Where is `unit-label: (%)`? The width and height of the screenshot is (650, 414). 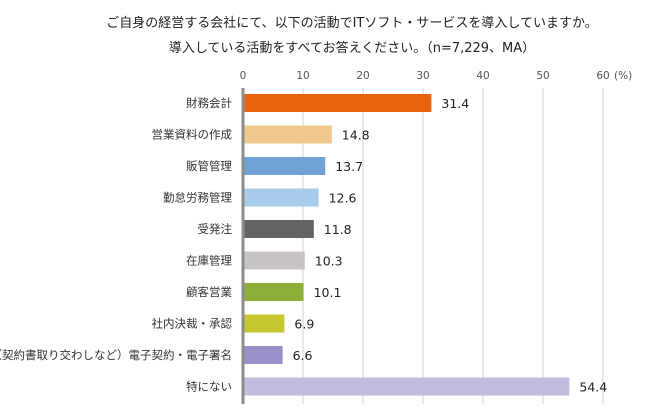 unit-label: (%) is located at coordinates (623, 76).